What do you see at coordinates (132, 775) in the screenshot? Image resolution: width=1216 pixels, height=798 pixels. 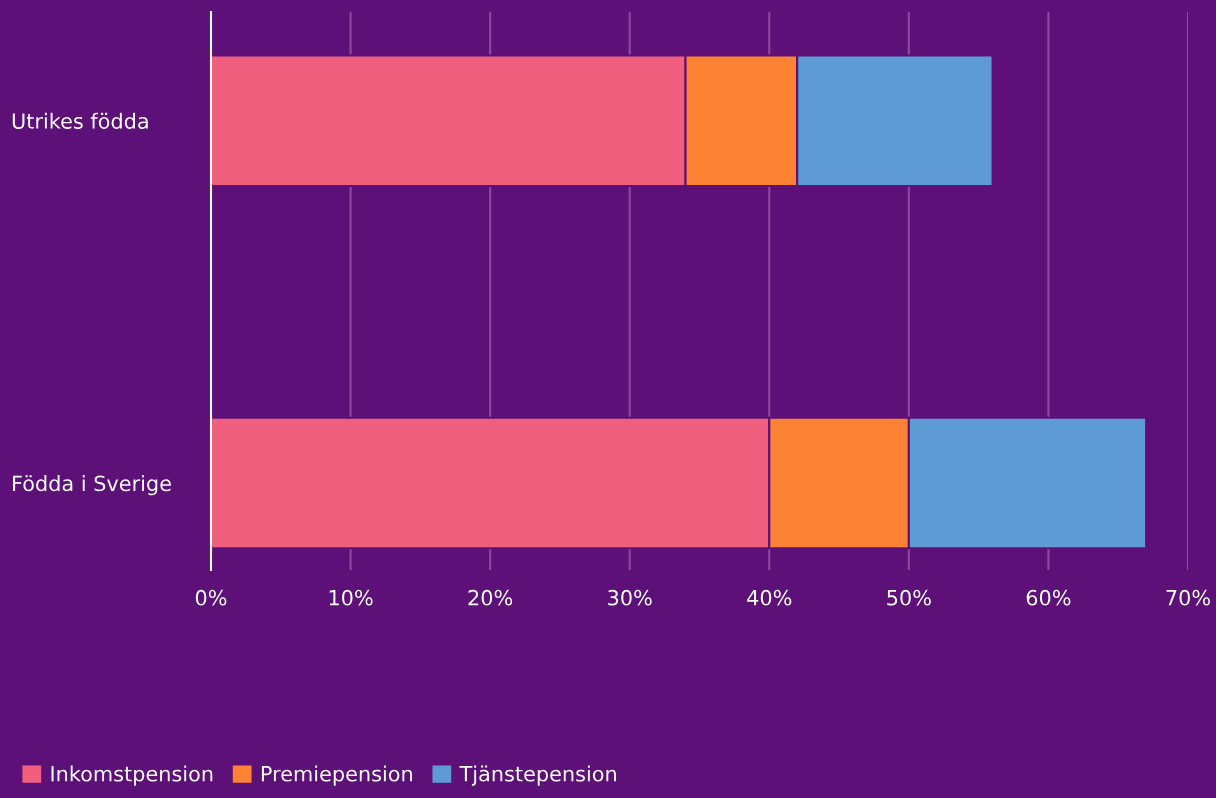 I see `legend-label: Inkomstpension` at bounding box center [132, 775].